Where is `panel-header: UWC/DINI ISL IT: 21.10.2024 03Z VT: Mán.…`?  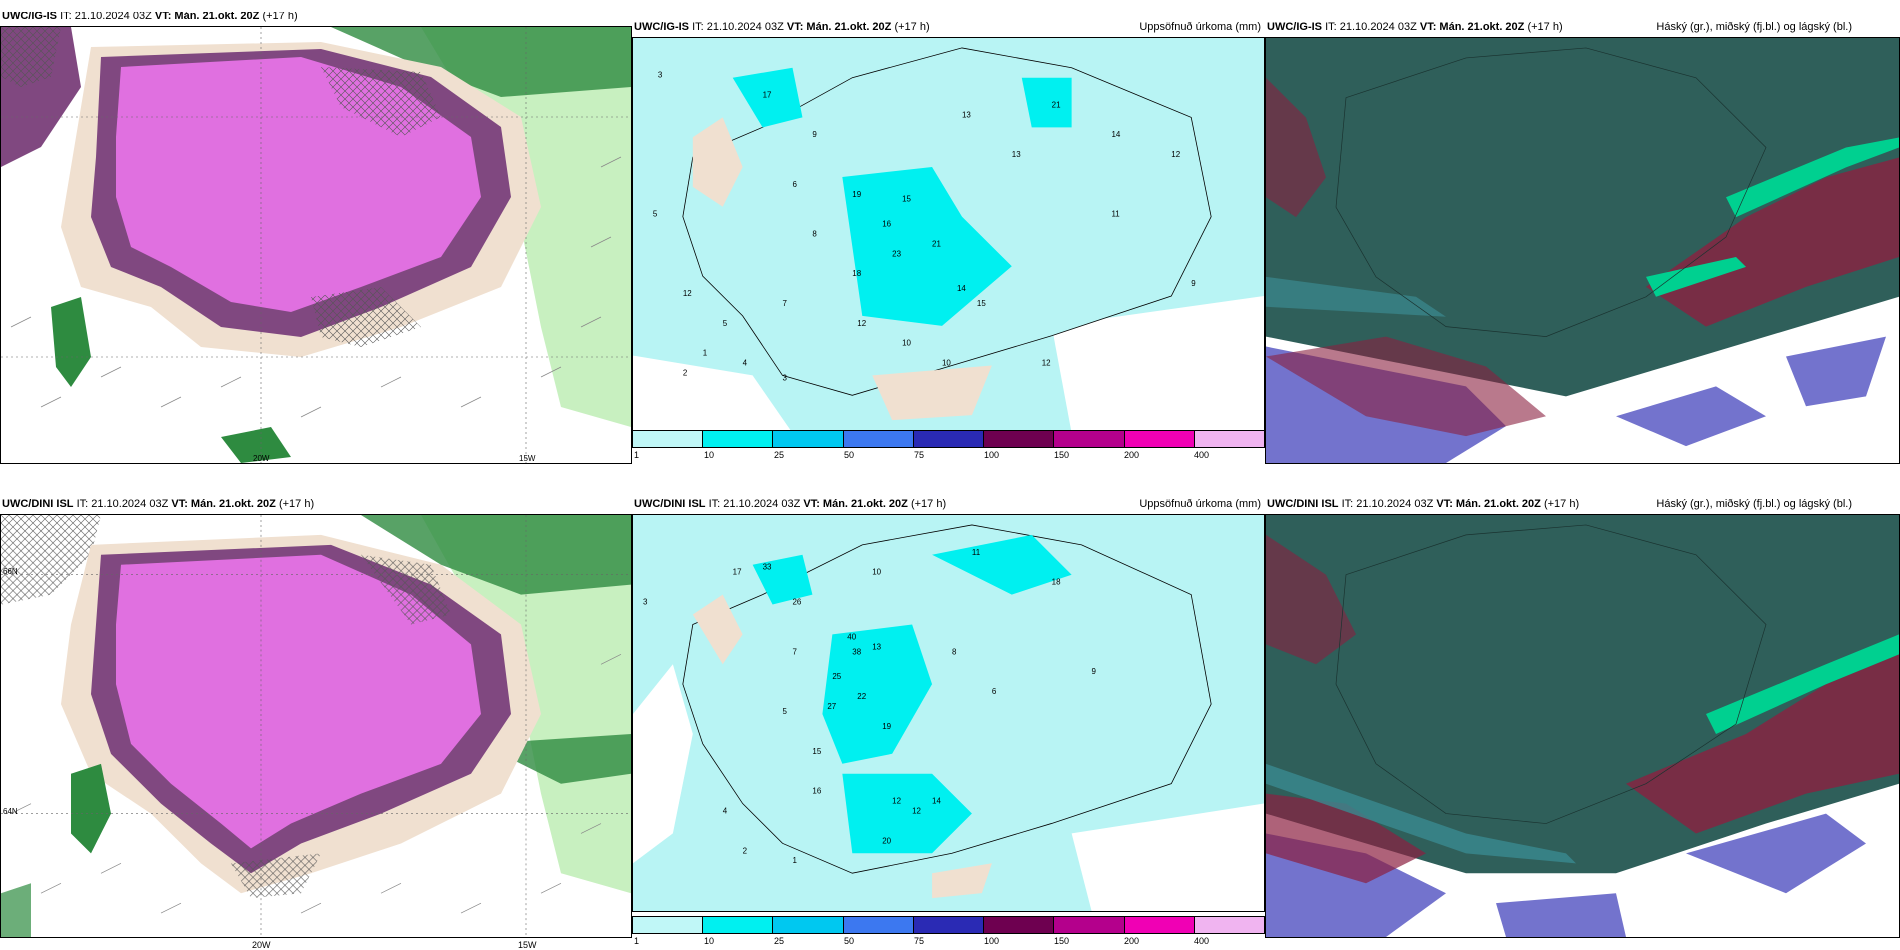
panel-header: UWC/DINI ISL IT: 21.10.2024 03Z VT: Mán.… is located at coordinates (316, 504).